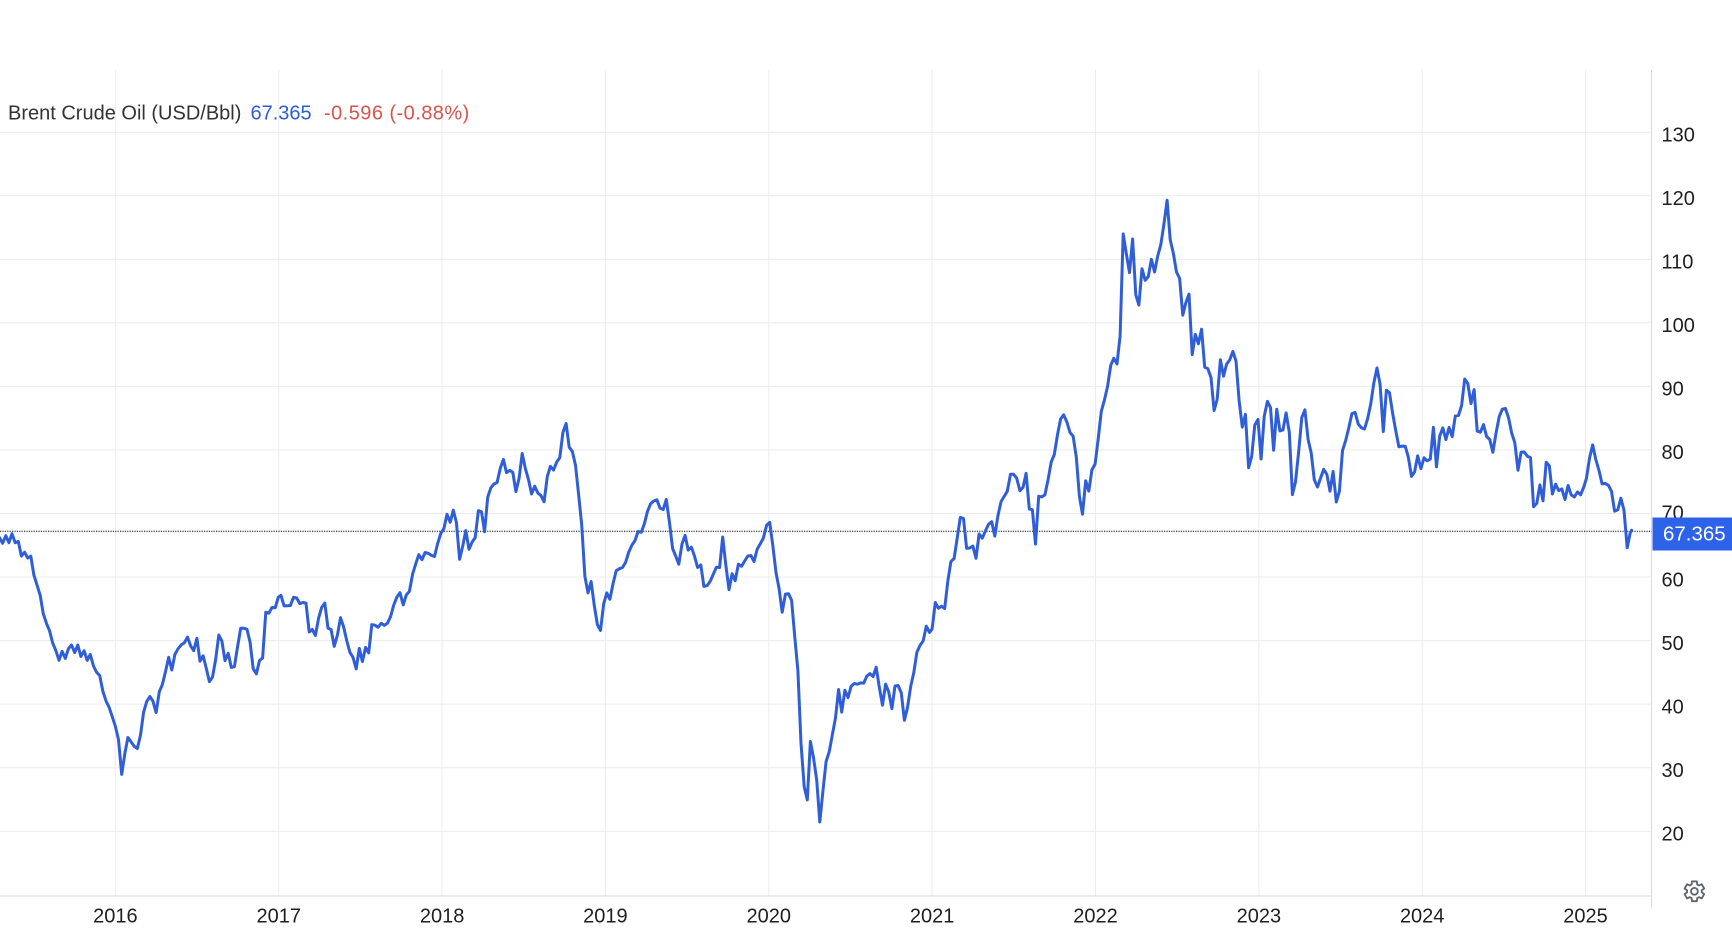  What do you see at coordinates (397, 114) in the screenshot?
I see `svg-text: -0.596 (-0.88%)` at bounding box center [397, 114].